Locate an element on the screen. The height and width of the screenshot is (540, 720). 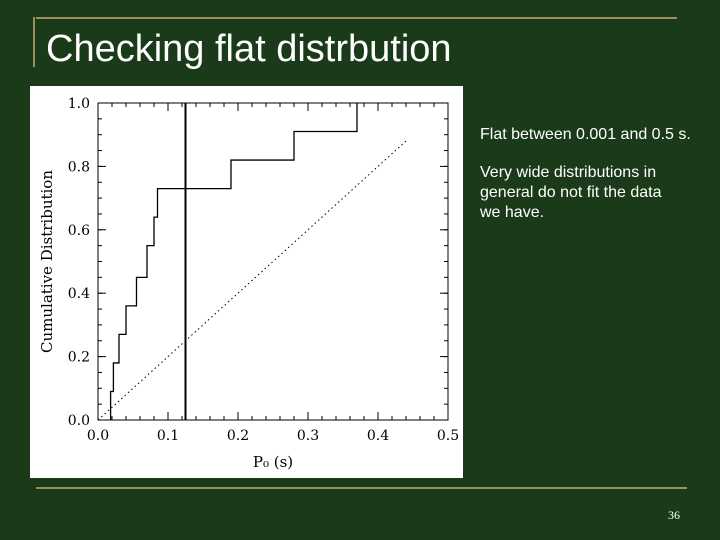
y-axis-label: Cumulative Distribution is located at coordinates (47, 261).